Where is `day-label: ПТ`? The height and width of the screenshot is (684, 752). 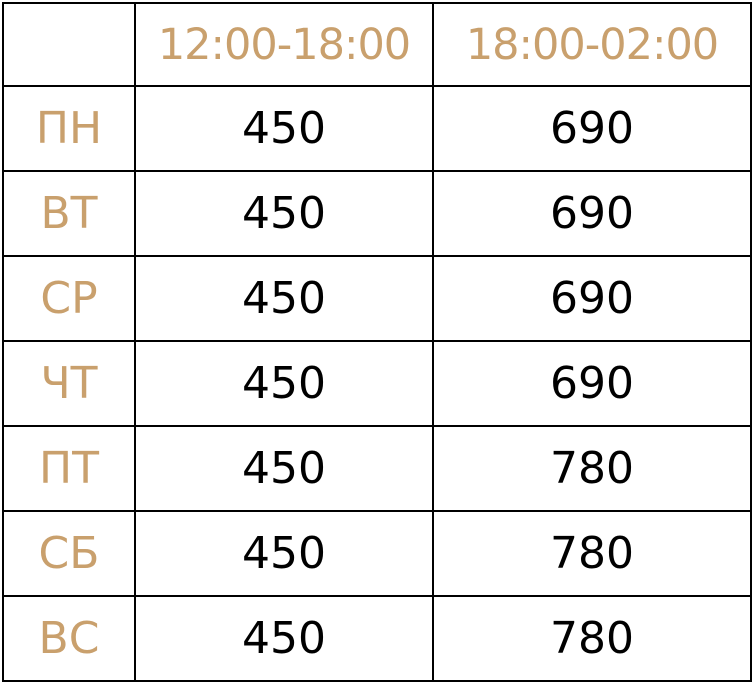
day-label: ПТ is located at coordinates (69, 468).